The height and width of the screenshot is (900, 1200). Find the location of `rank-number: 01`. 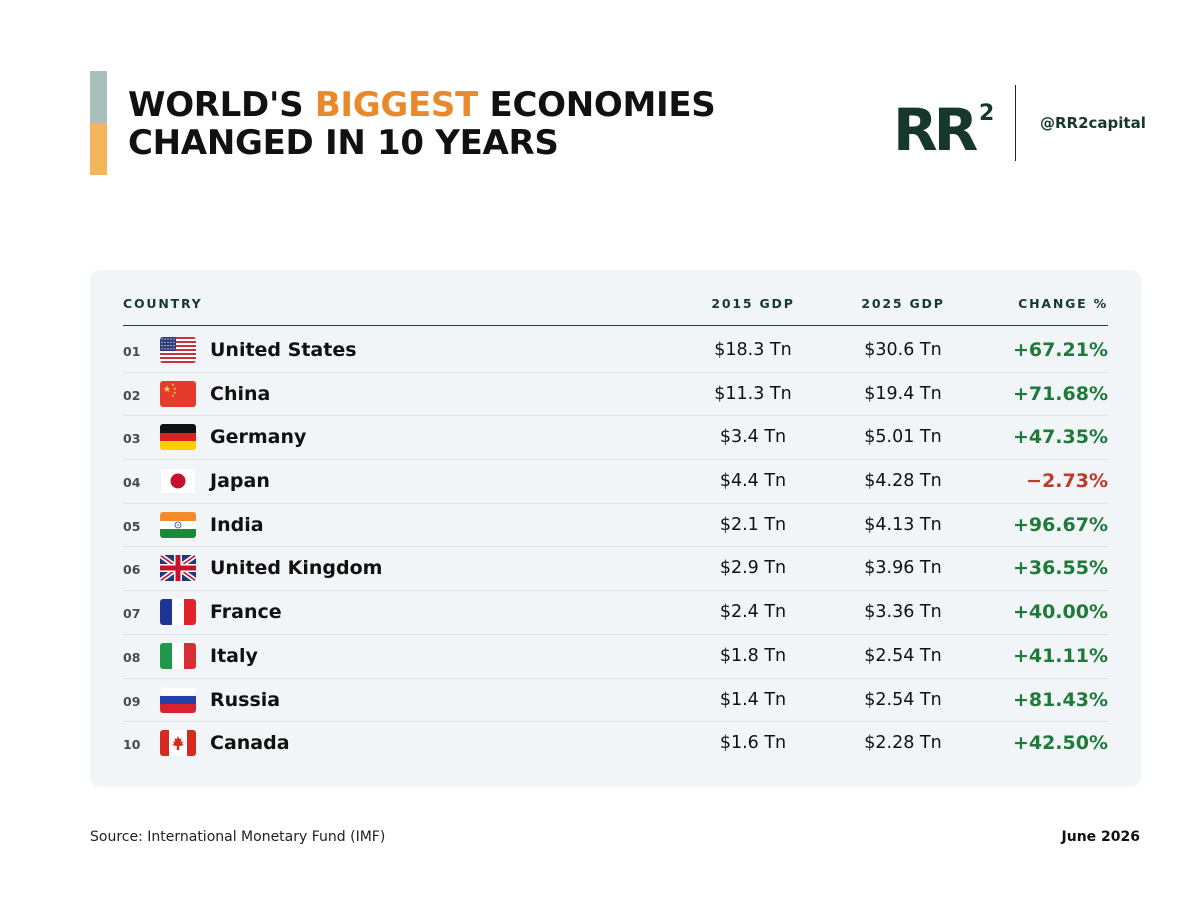

rank-number: 01 is located at coordinates (132, 351).